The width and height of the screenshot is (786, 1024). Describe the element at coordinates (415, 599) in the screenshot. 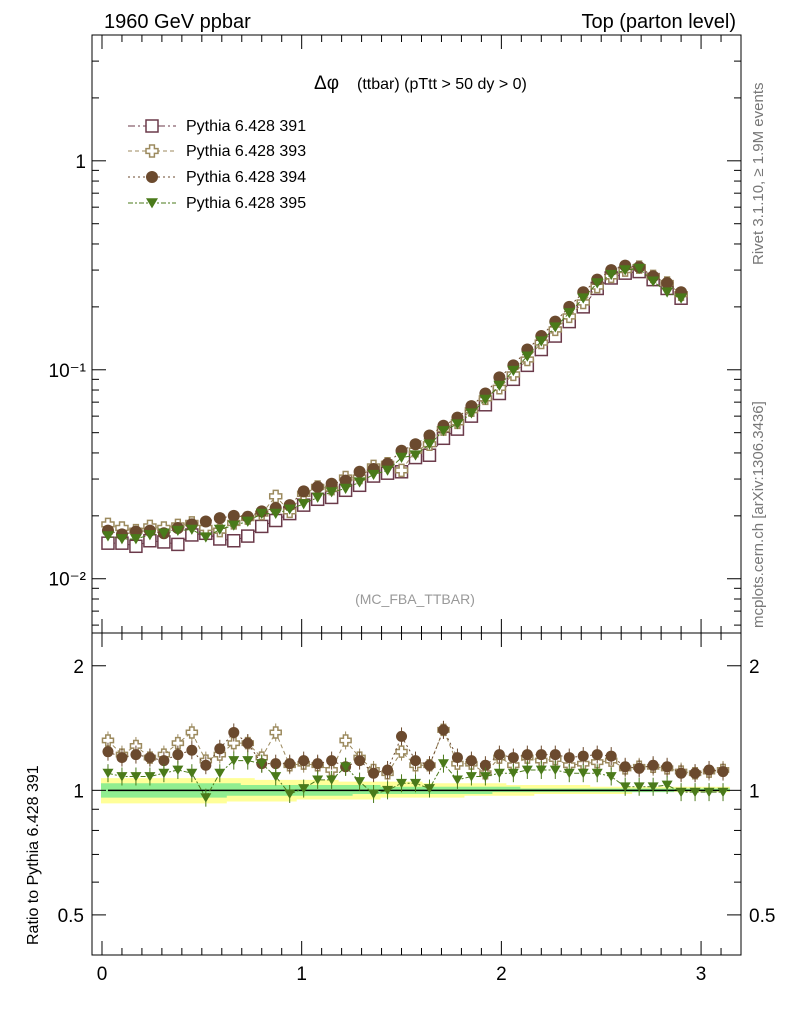

I see `analysis-watermark: (MC_FBA_TTBAR)` at that location.